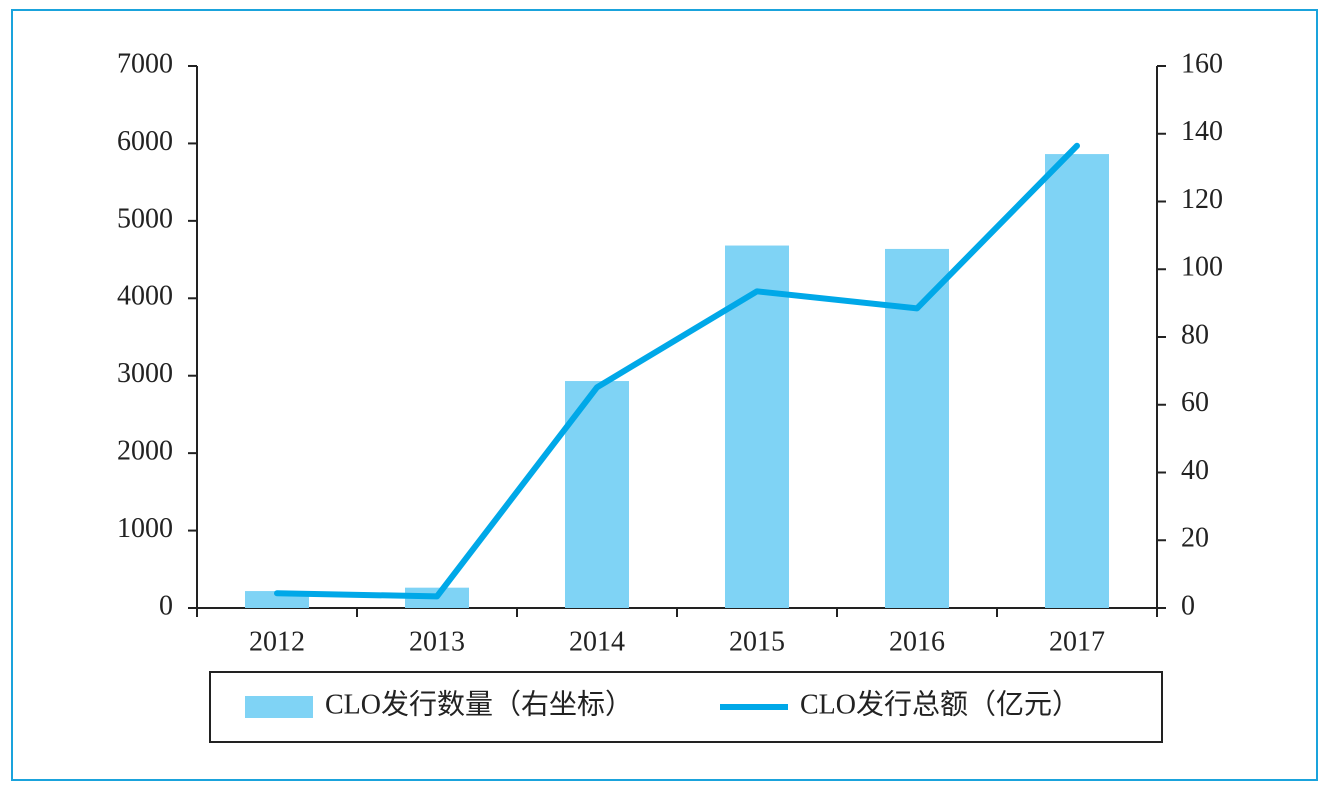 The height and width of the screenshot is (795, 1330). I want to click on y2-tick-label: 40, so click(1195, 470).